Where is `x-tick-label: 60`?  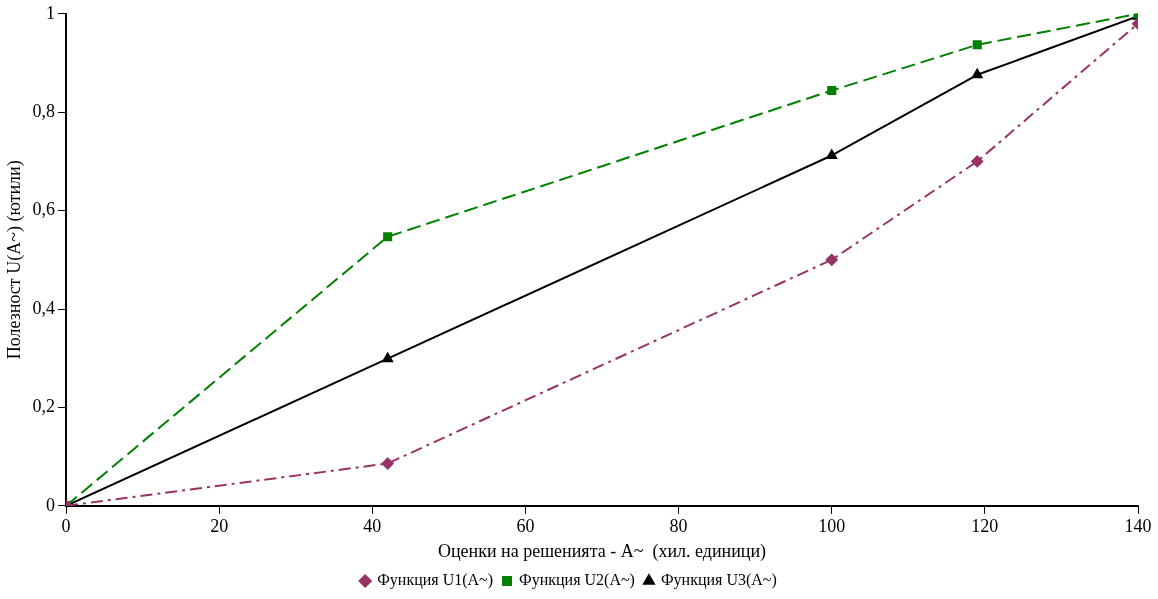
x-tick-label: 60 is located at coordinates (525, 526).